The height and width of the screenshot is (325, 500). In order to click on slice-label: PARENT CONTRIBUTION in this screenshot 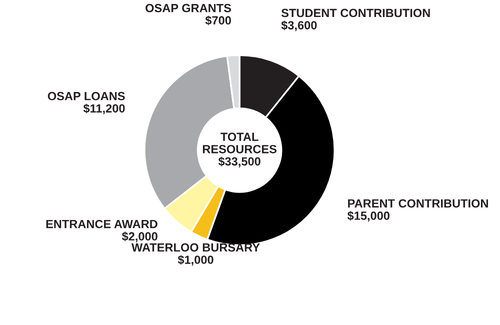, I will do `click(418, 203)`.